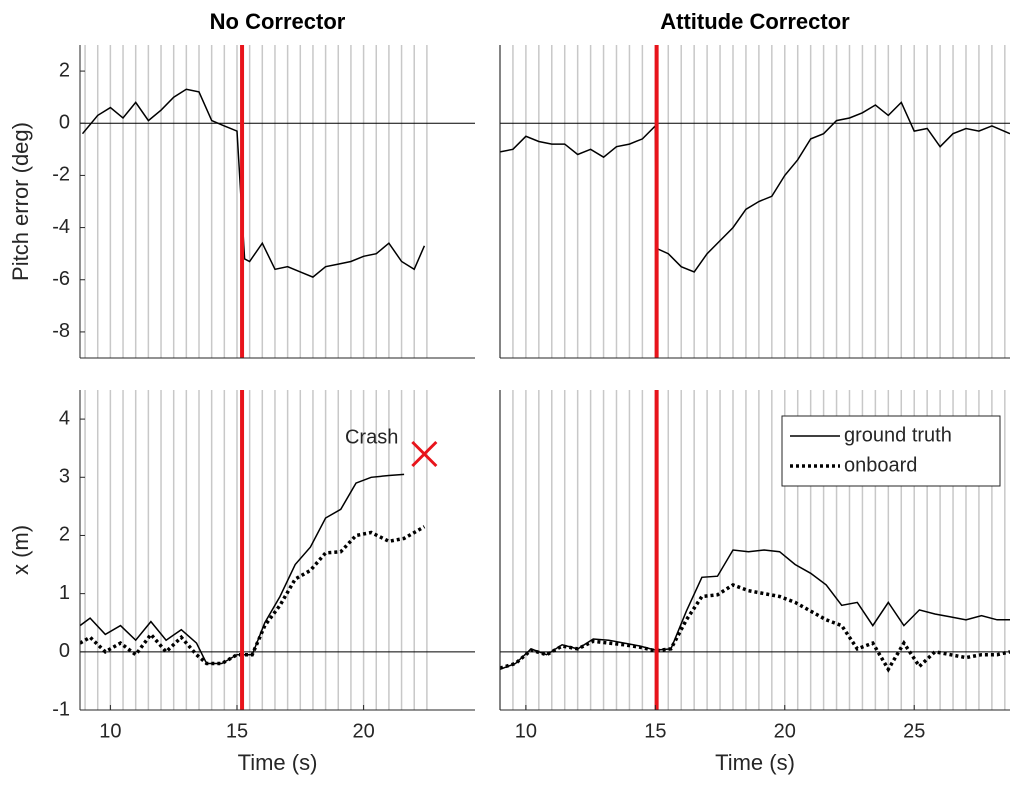  What do you see at coordinates (424, 454) in the screenshot?
I see `crash-marker` at bounding box center [424, 454].